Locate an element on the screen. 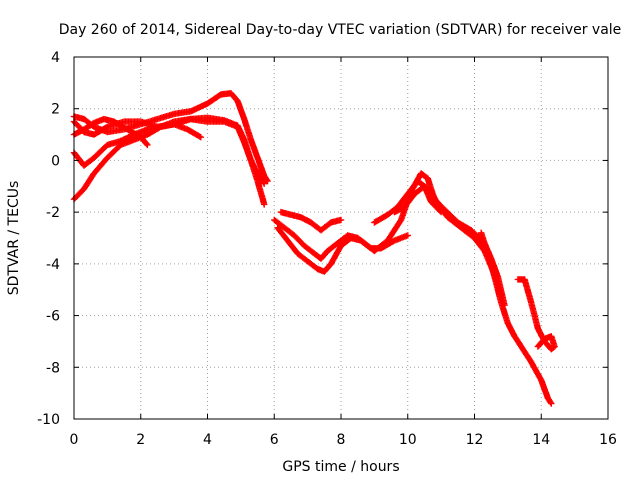 The image size is (640, 480). x-tick-label: 4 is located at coordinates (207, 440).